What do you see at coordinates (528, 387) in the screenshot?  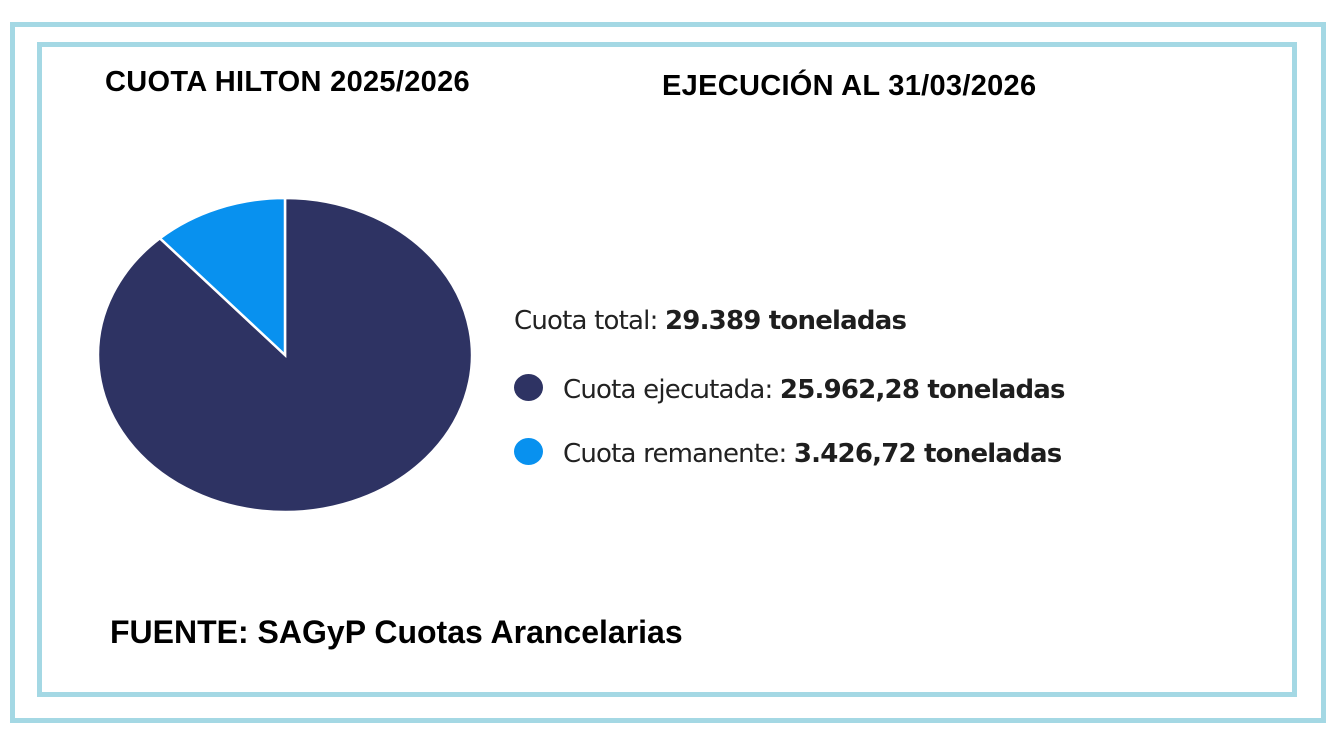 I see `legend-swatch-ejecutada` at bounding box center [528, 387].